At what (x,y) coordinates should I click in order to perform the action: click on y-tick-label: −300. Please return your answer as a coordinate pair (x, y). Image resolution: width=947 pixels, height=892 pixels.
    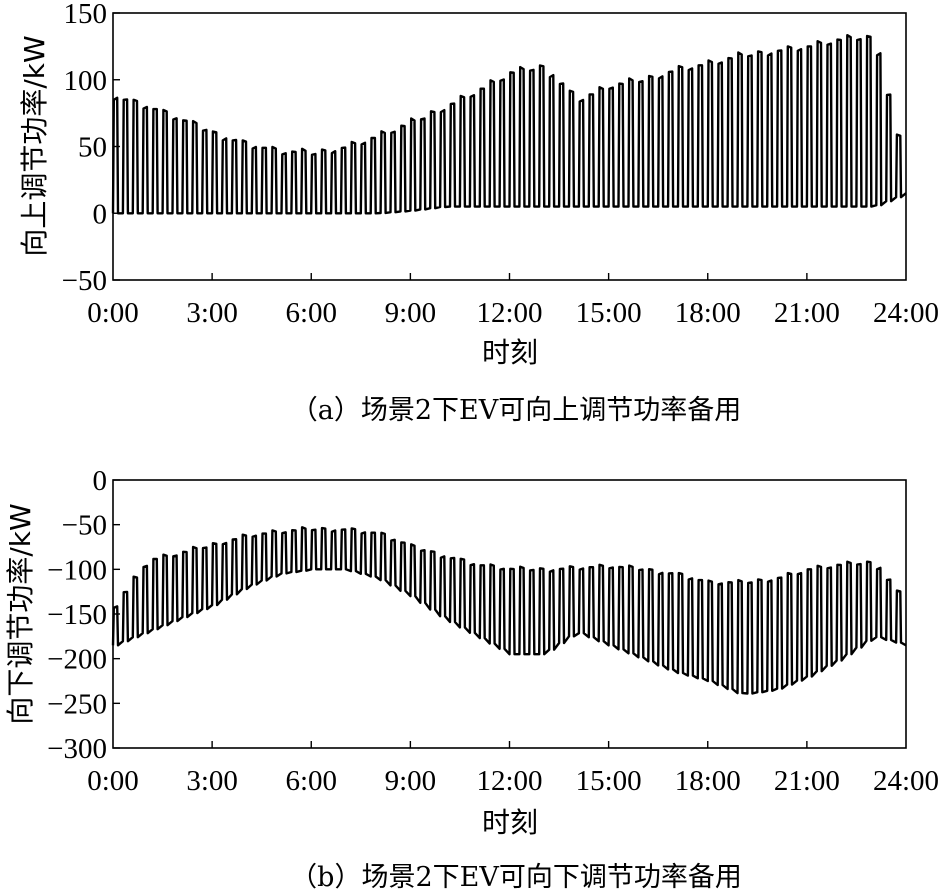
    Looking at the image, I should click on (77, 749).